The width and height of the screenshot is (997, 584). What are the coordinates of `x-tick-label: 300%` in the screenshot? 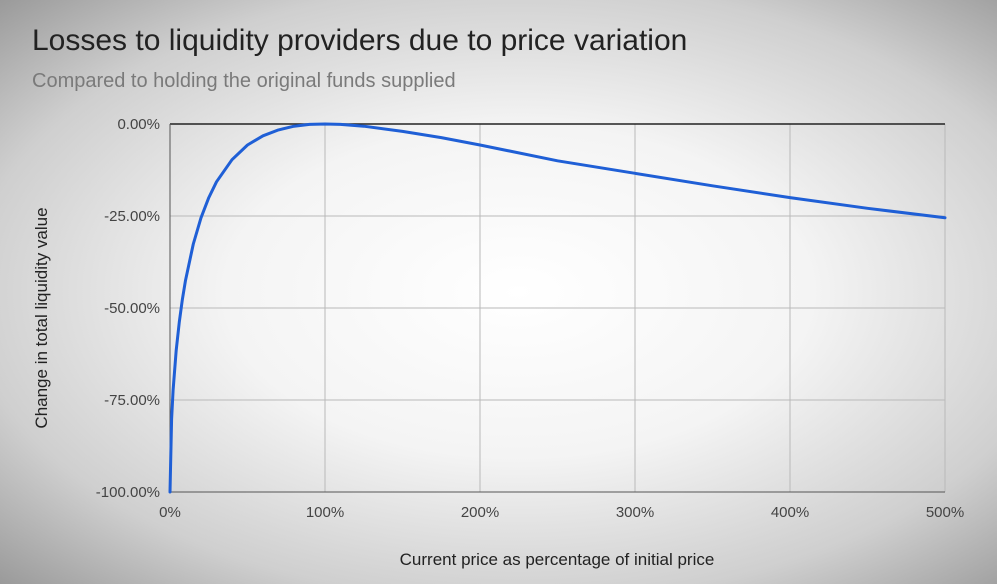 It's located at (635, 512).